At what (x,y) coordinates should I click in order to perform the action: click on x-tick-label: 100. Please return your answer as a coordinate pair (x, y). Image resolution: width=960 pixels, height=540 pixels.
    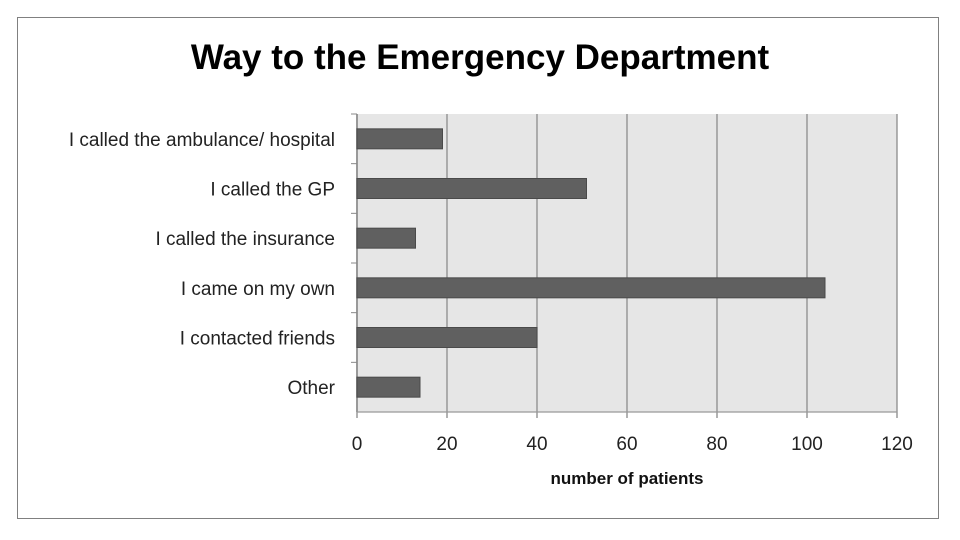
    Looking at the image, I should click on (807, 444).